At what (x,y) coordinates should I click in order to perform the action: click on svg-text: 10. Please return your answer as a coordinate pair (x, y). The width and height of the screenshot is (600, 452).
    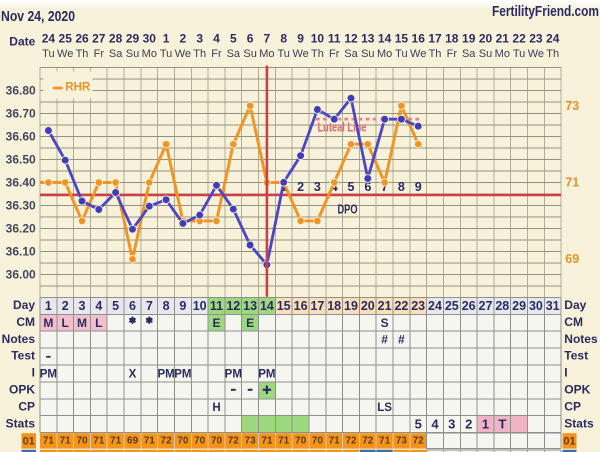
    Looking at the image, I should click on (200, 306).